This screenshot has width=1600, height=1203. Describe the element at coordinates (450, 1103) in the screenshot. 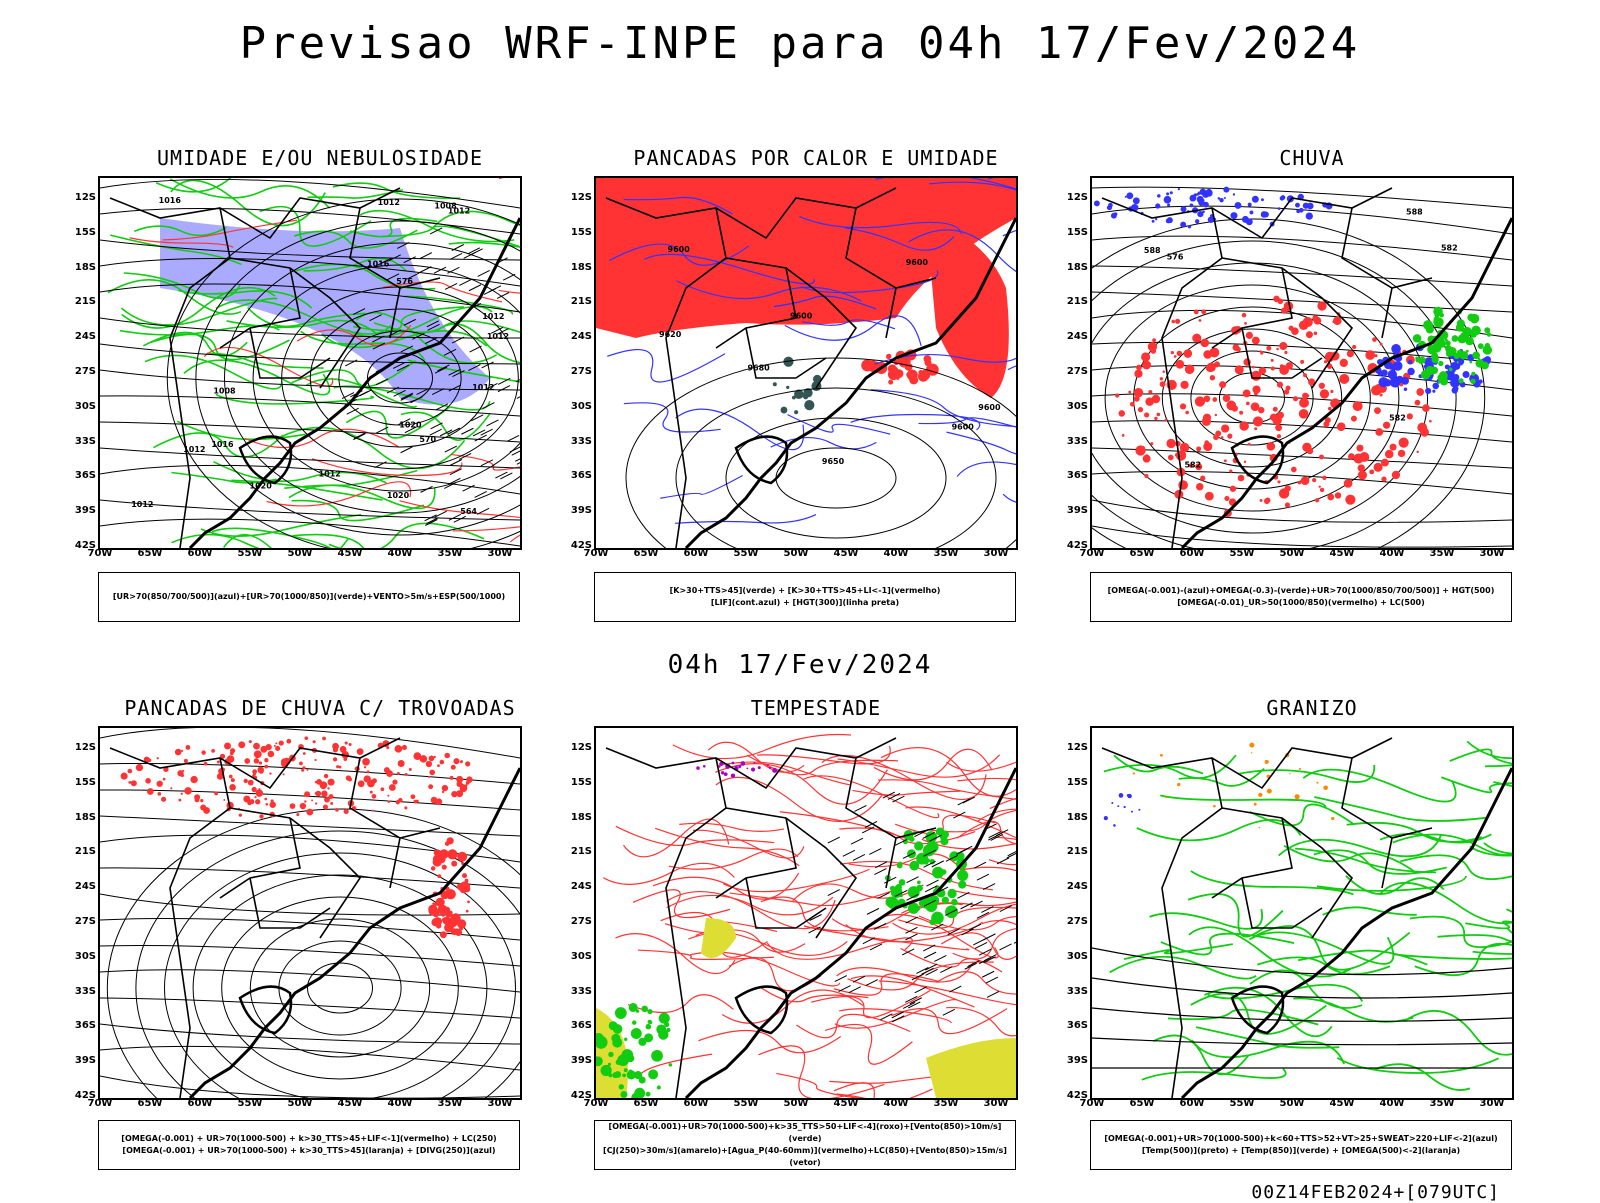

I see `lon-tick-label: 35W` at that location.